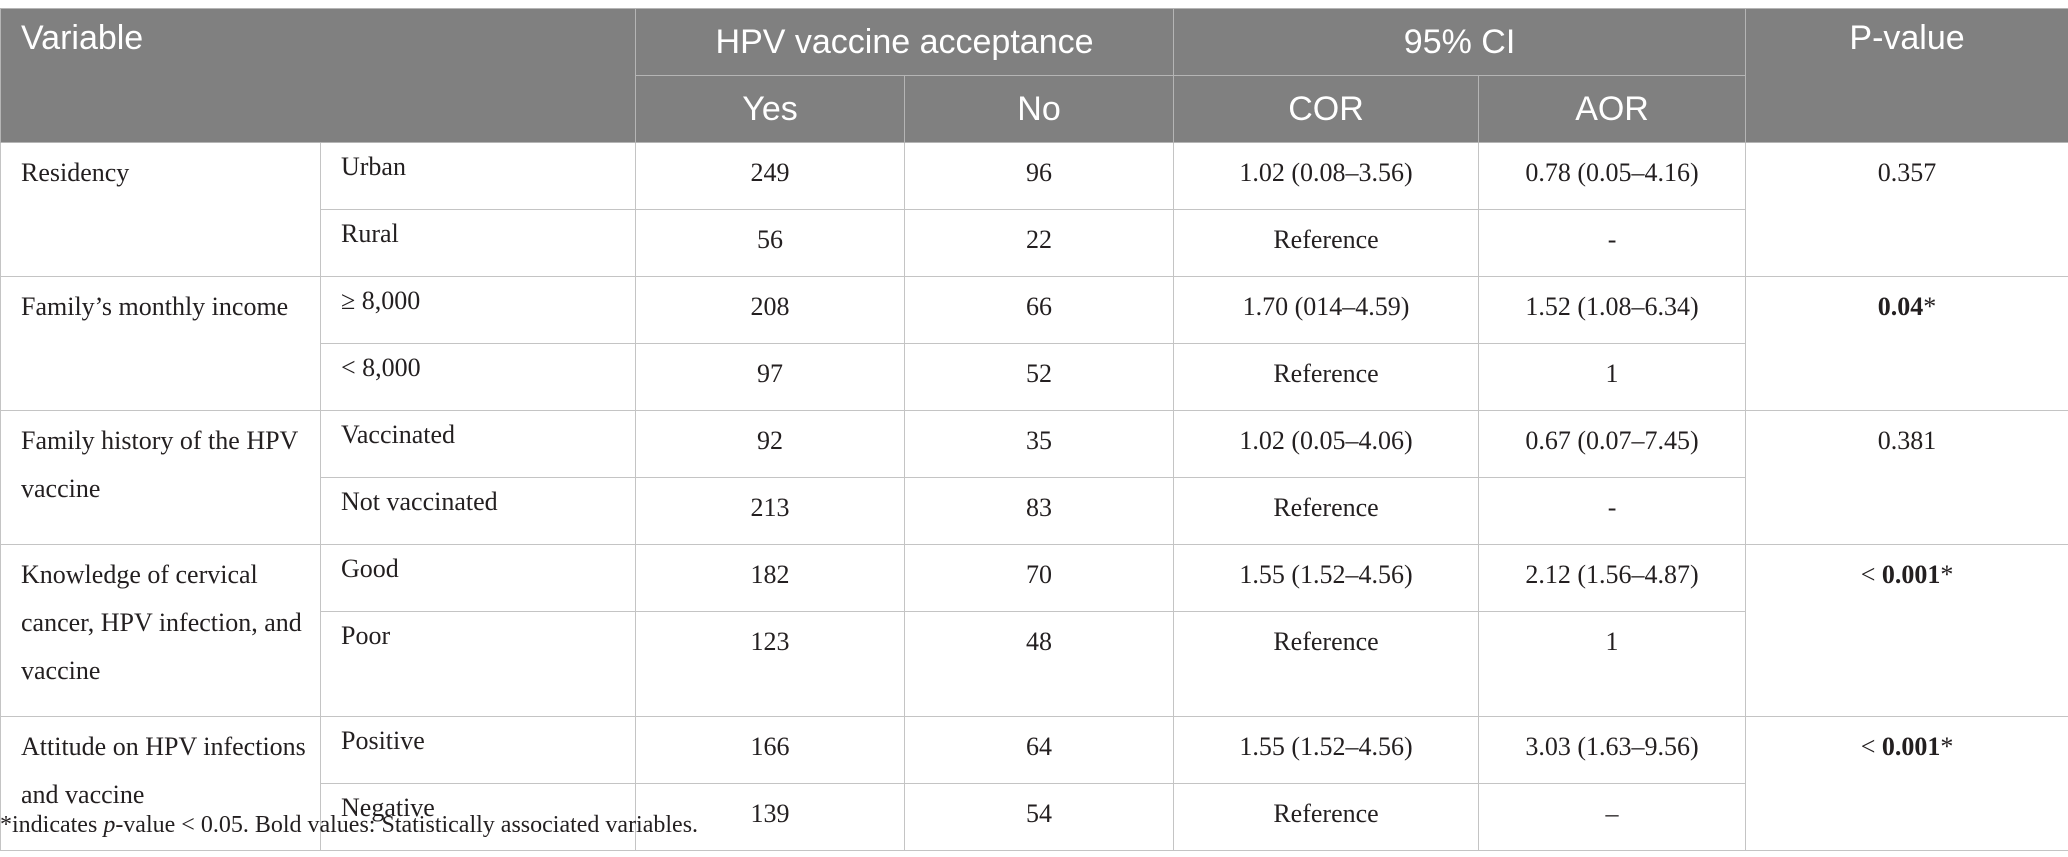 This screenshot has width=2068, height=857. I want to click on variable-cell: Attitude on HPV infections and vaccine, so click(160, 783).